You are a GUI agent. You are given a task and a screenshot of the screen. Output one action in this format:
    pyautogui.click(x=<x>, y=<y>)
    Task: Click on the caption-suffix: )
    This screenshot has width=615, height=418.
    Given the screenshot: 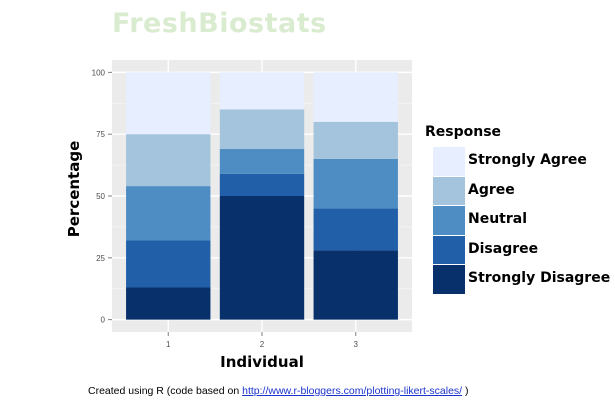 What is the action you would take?
    pyautogui.click(x=465, y=391)
    